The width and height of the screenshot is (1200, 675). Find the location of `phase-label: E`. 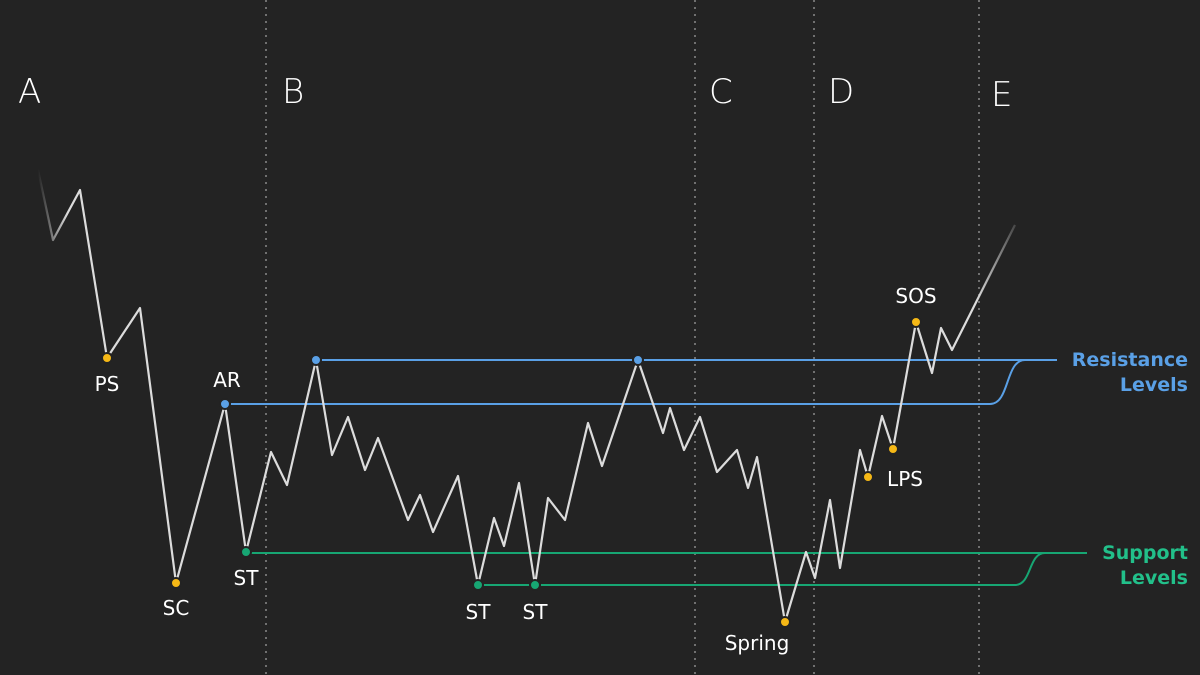

phase-label: E is located at coordinates (1001, 95).